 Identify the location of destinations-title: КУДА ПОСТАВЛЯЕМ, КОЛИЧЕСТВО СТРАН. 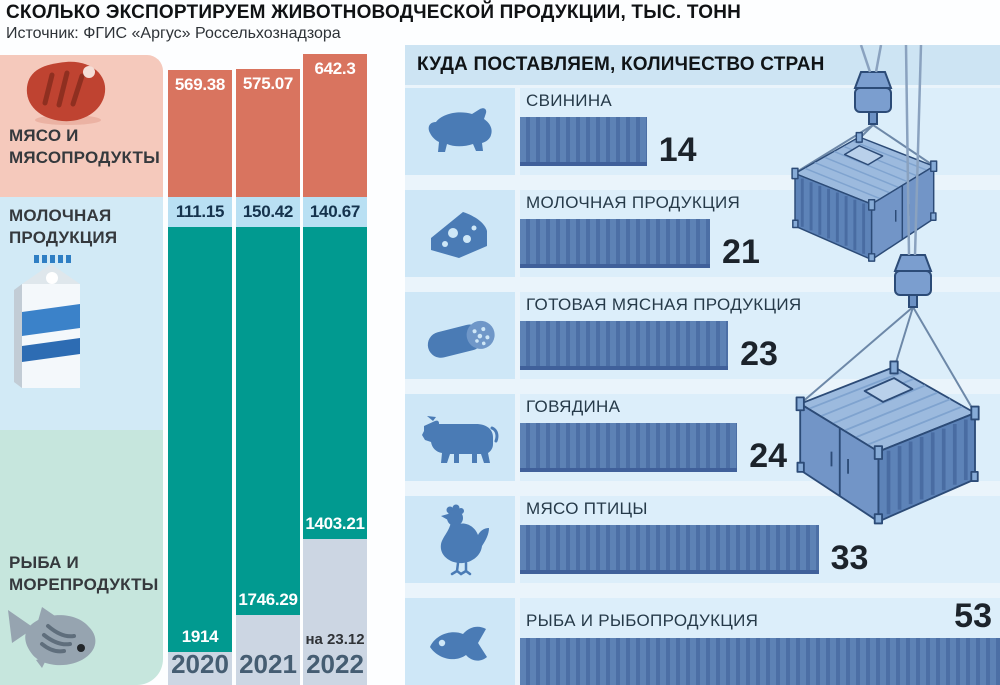
(621, 64).